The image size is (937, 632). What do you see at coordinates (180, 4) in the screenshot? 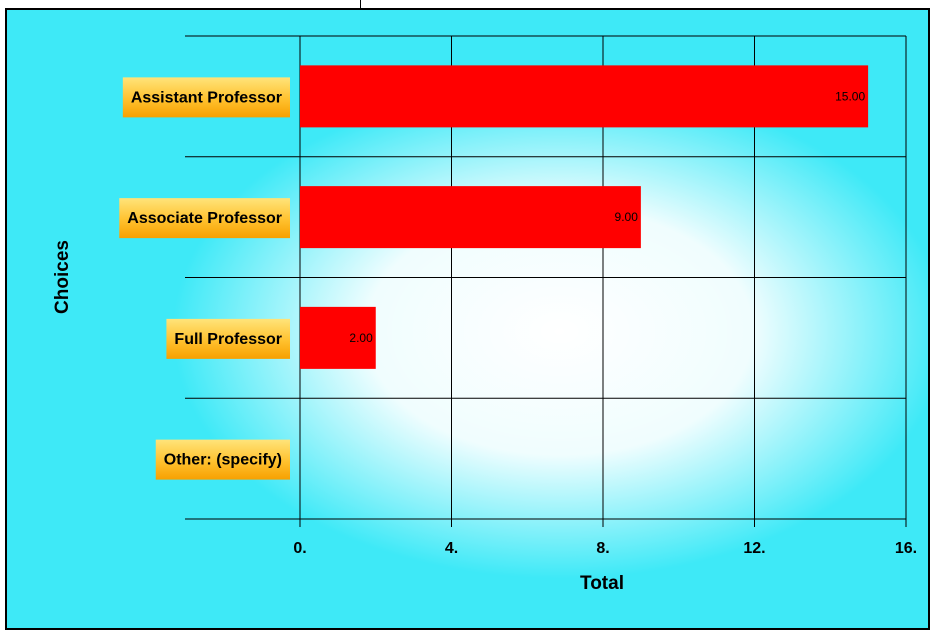
I see `header-strip` at bounding box center [180, 4].